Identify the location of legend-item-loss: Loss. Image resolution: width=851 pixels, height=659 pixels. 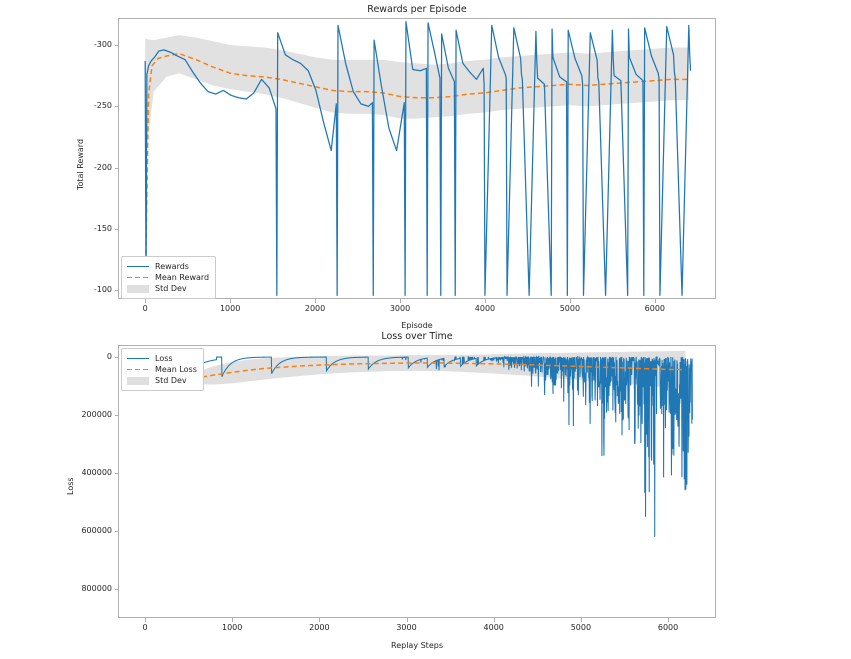
(162, 358).